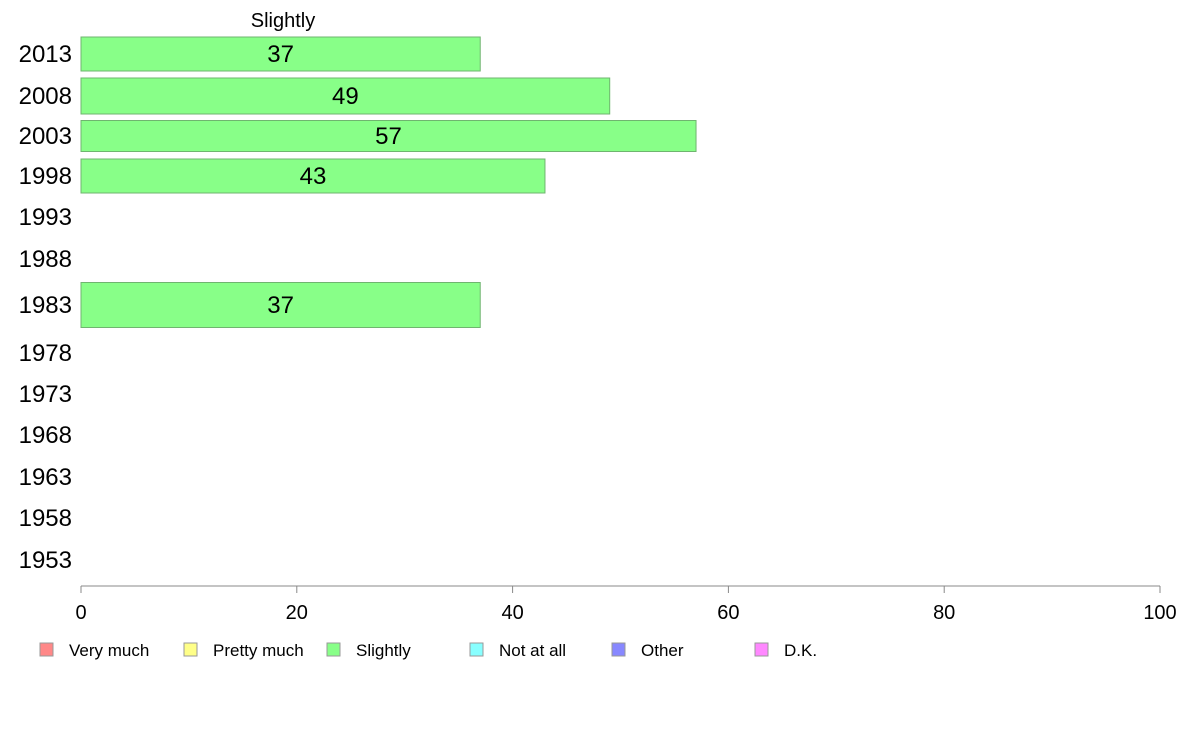  I want to click on x-tick-label-80: 80, so click(944, 613).